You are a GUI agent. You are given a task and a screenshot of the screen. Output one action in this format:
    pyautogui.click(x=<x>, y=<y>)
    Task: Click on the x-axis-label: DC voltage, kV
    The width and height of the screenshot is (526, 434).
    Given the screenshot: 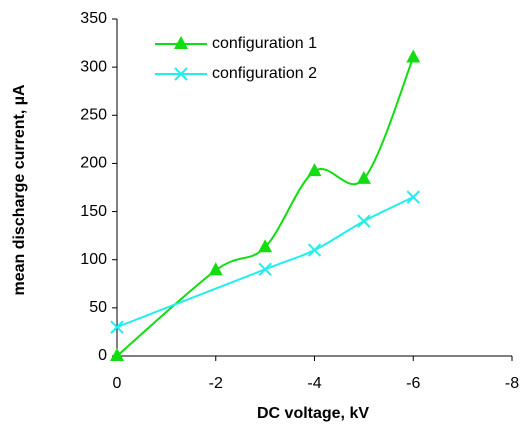 What is the action you would take?
    pyautogui.click(x=313, y=413)
    